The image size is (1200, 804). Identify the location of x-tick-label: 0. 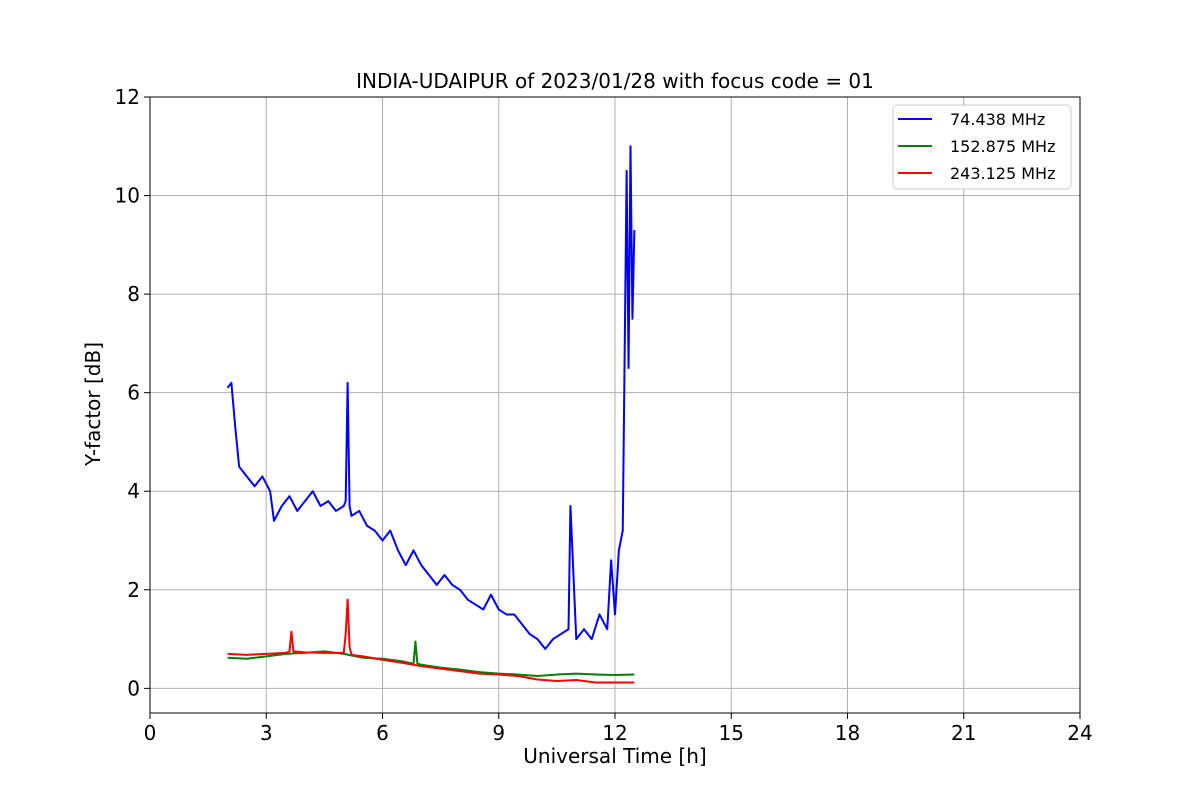
(150, 733).